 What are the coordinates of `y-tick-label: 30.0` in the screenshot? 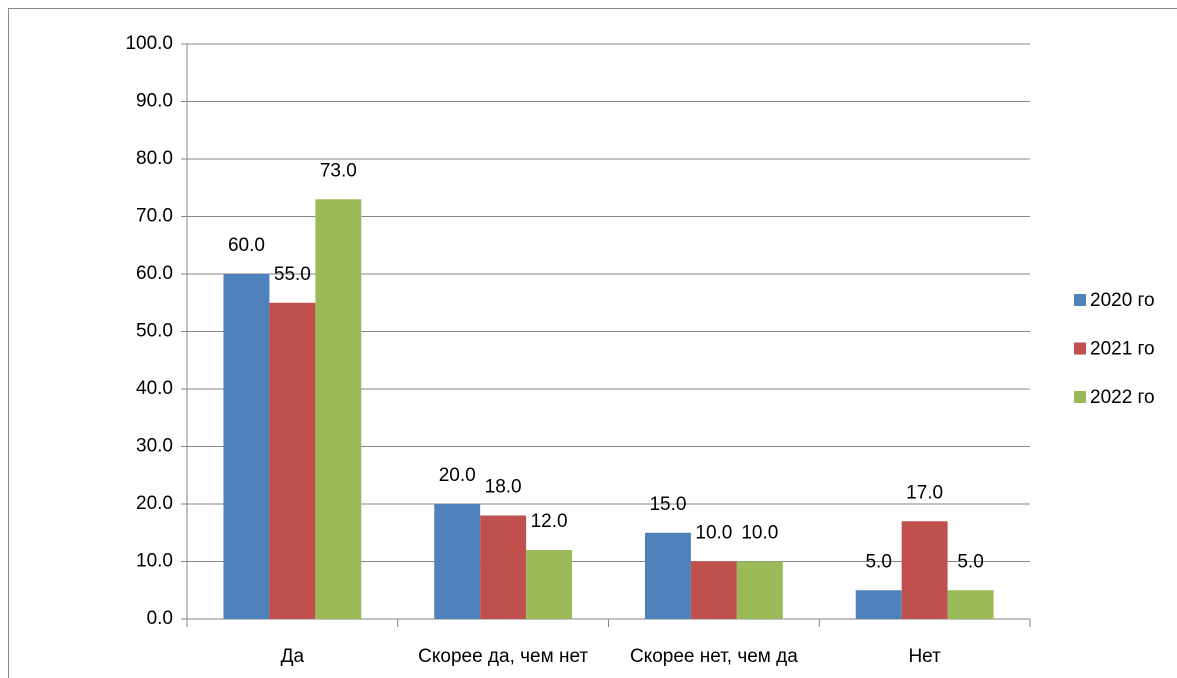 It's located at (154, 446).